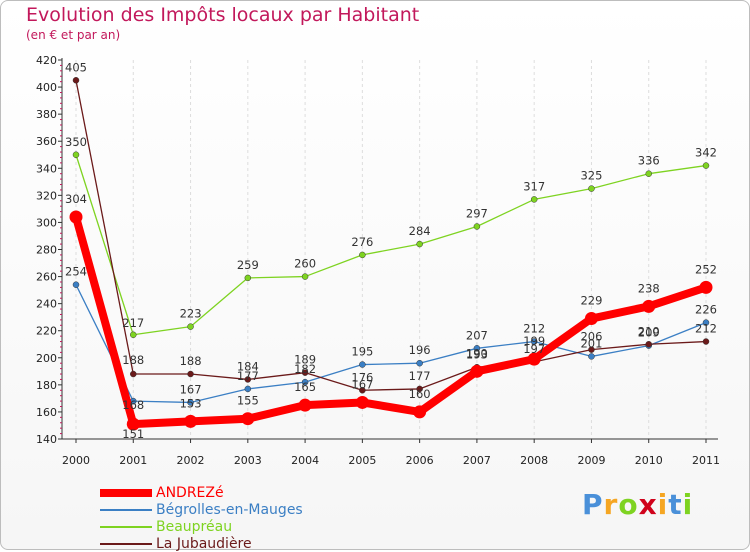  I want to click on data-label: 196, so click(420, 350).